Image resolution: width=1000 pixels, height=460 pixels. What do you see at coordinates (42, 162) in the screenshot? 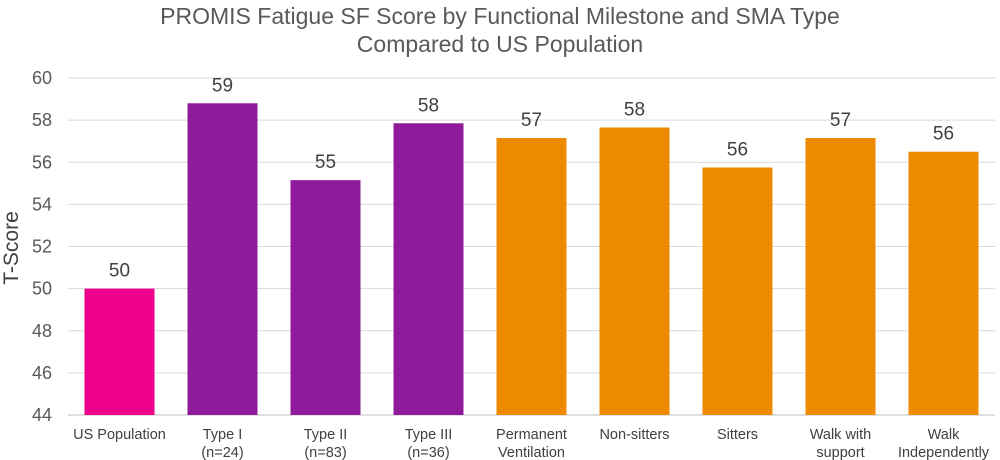
I see `y-tick-label: 56` at bounding box center [42, 162].